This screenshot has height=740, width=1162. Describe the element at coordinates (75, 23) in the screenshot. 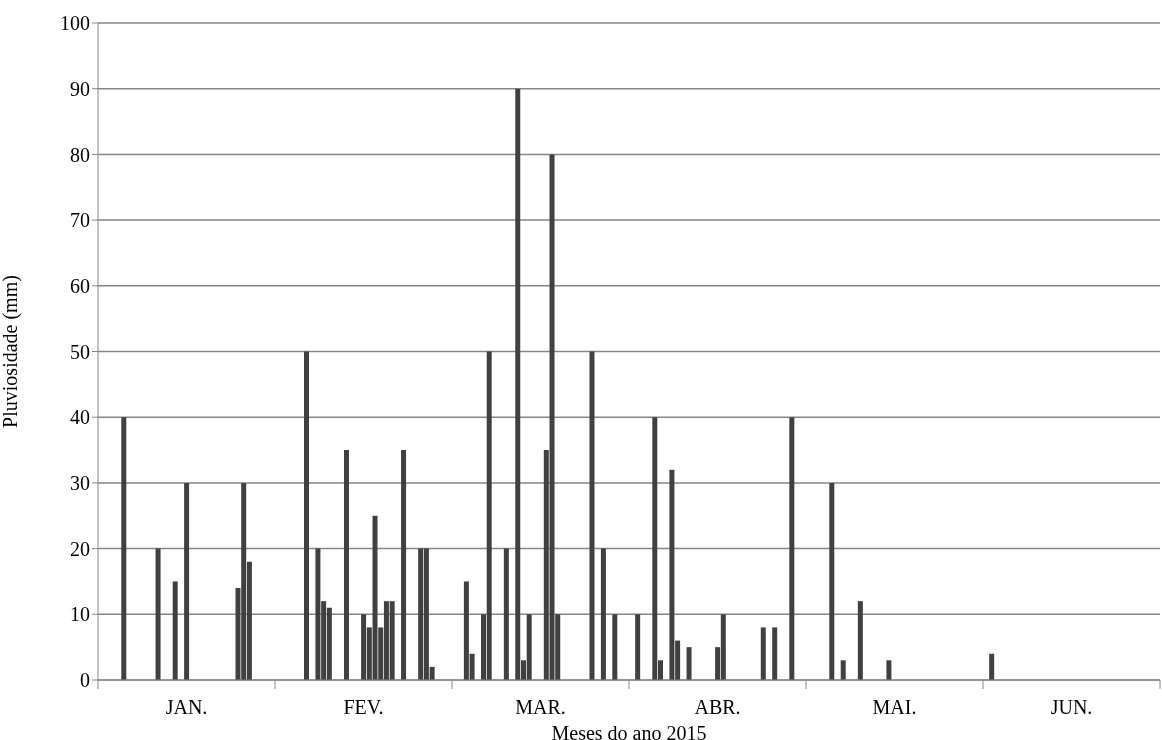

I see `y-tick-label: 100` at that location.